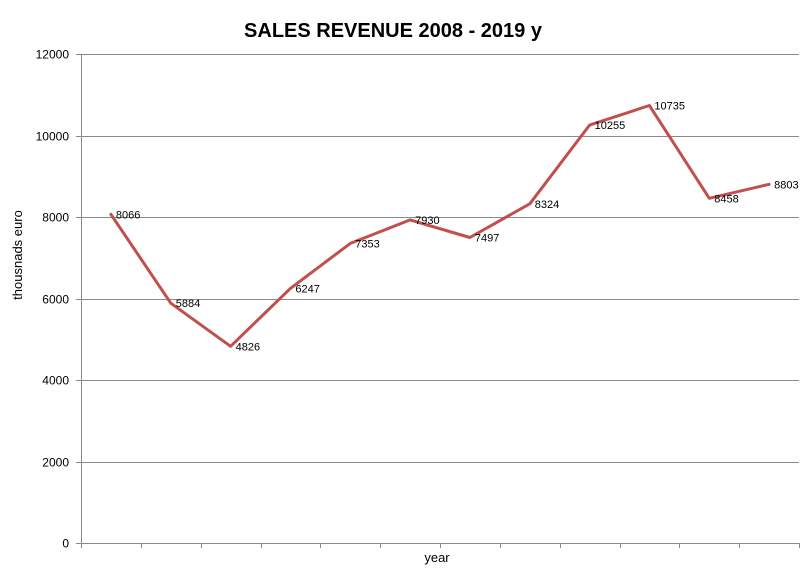 This screenshot has width=811, height=578. I want to click on data-label: 8324, so click(547, 205).